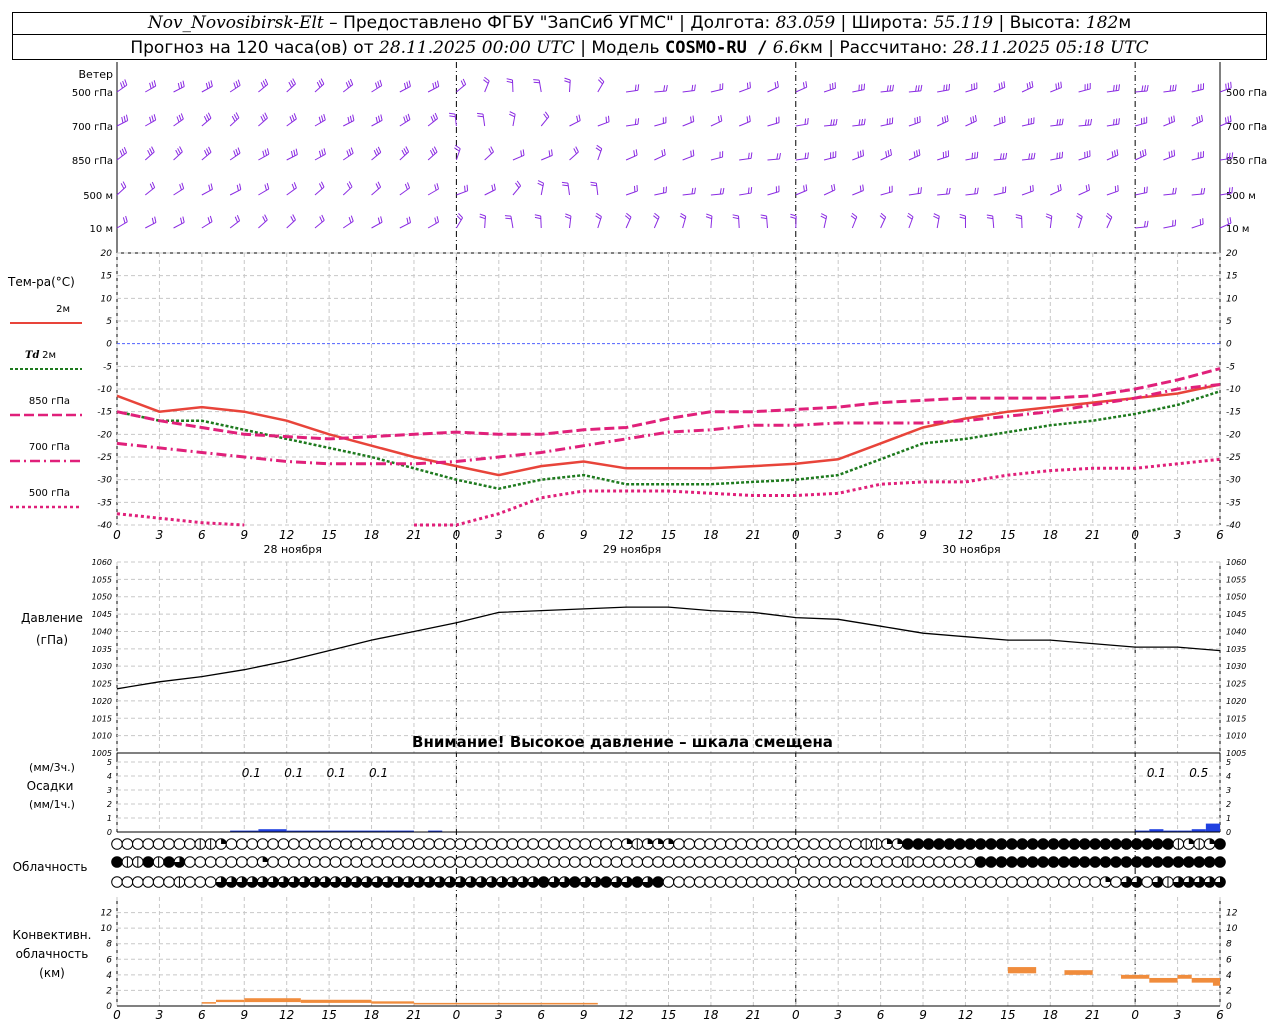 This screenshot has height=1024, width=1280. I want to click on hour-tick-label-bottom: 0, so click(796, 1015).